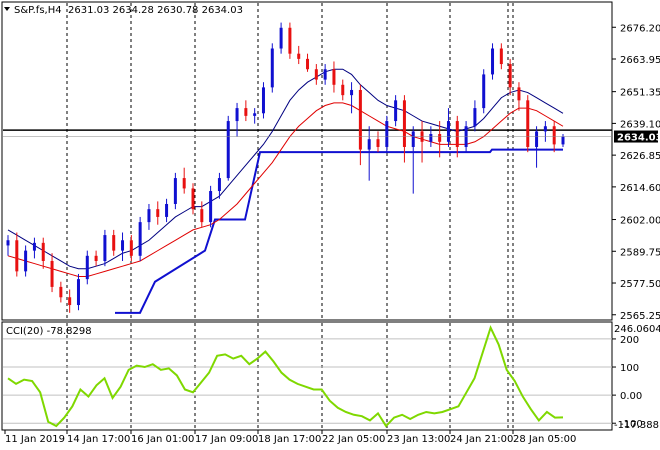  Describe the element at coordinates (35, 439) in the screenshot. I see `time-tick-label: 11 Jan 2019` at that location.